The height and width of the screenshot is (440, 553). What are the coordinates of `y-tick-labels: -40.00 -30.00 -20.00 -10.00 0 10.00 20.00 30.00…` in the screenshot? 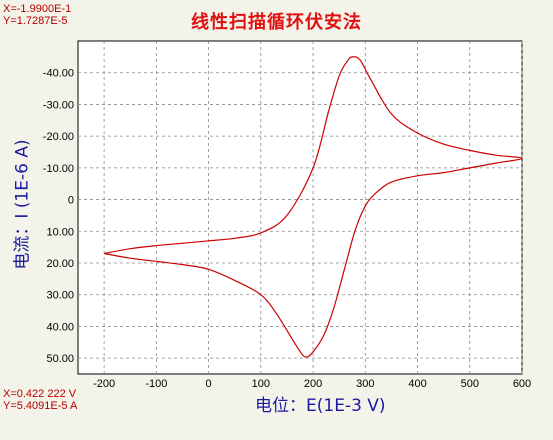 It's located at (58, 216).